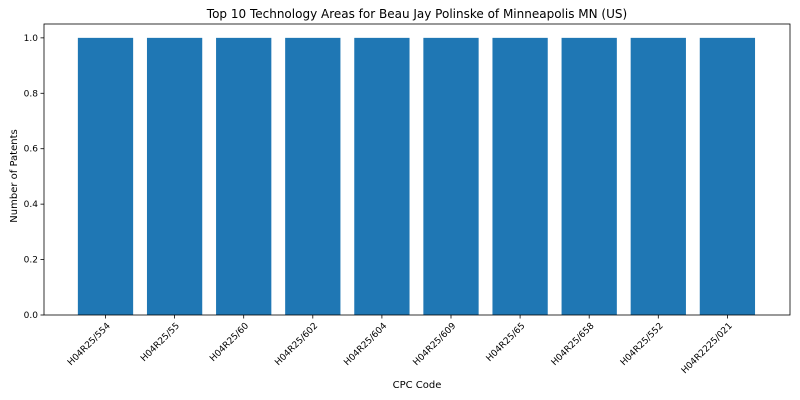  Describe the element at coordinates (229, 342) in the screenshot. I see `x-tick-label: H04R25/60` at that location.